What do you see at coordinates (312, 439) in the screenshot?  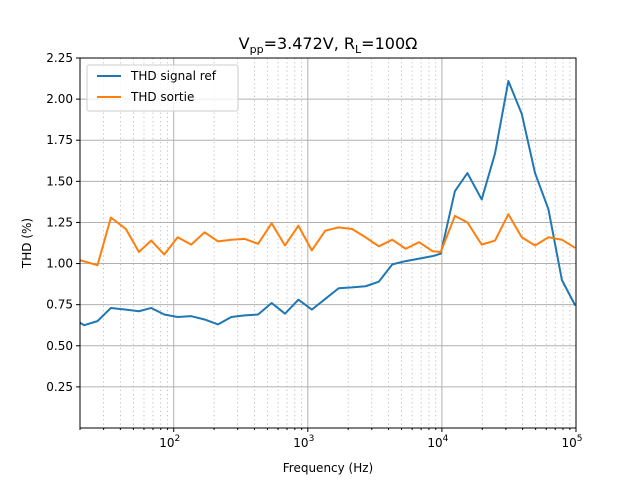 I see `x-tick-exponent: 3` at bounding box center [312, 439].